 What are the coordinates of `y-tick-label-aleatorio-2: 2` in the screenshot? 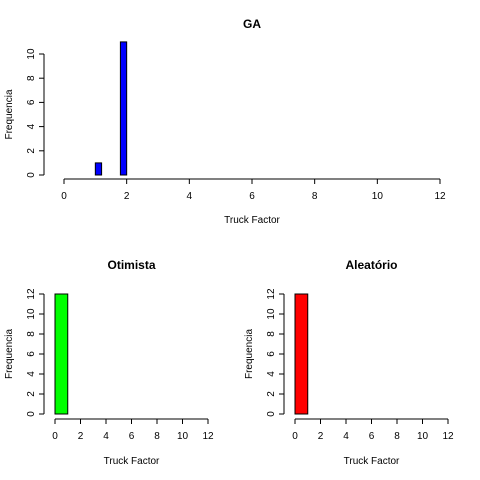 It's located at (271, 394).